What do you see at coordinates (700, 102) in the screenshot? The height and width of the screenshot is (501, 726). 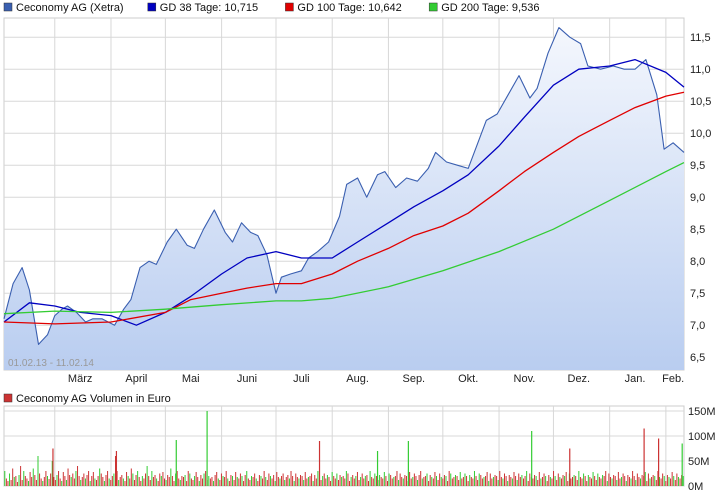 I see `price-y-tick-label: 10,5` at bounding box center [700, 102].